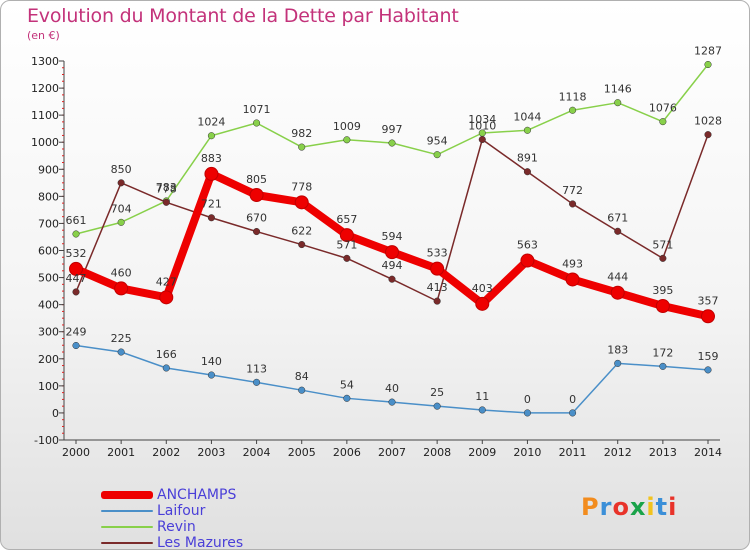  I want to click on legend-label-les-mazures: Les Mazures, so click(200, 542).